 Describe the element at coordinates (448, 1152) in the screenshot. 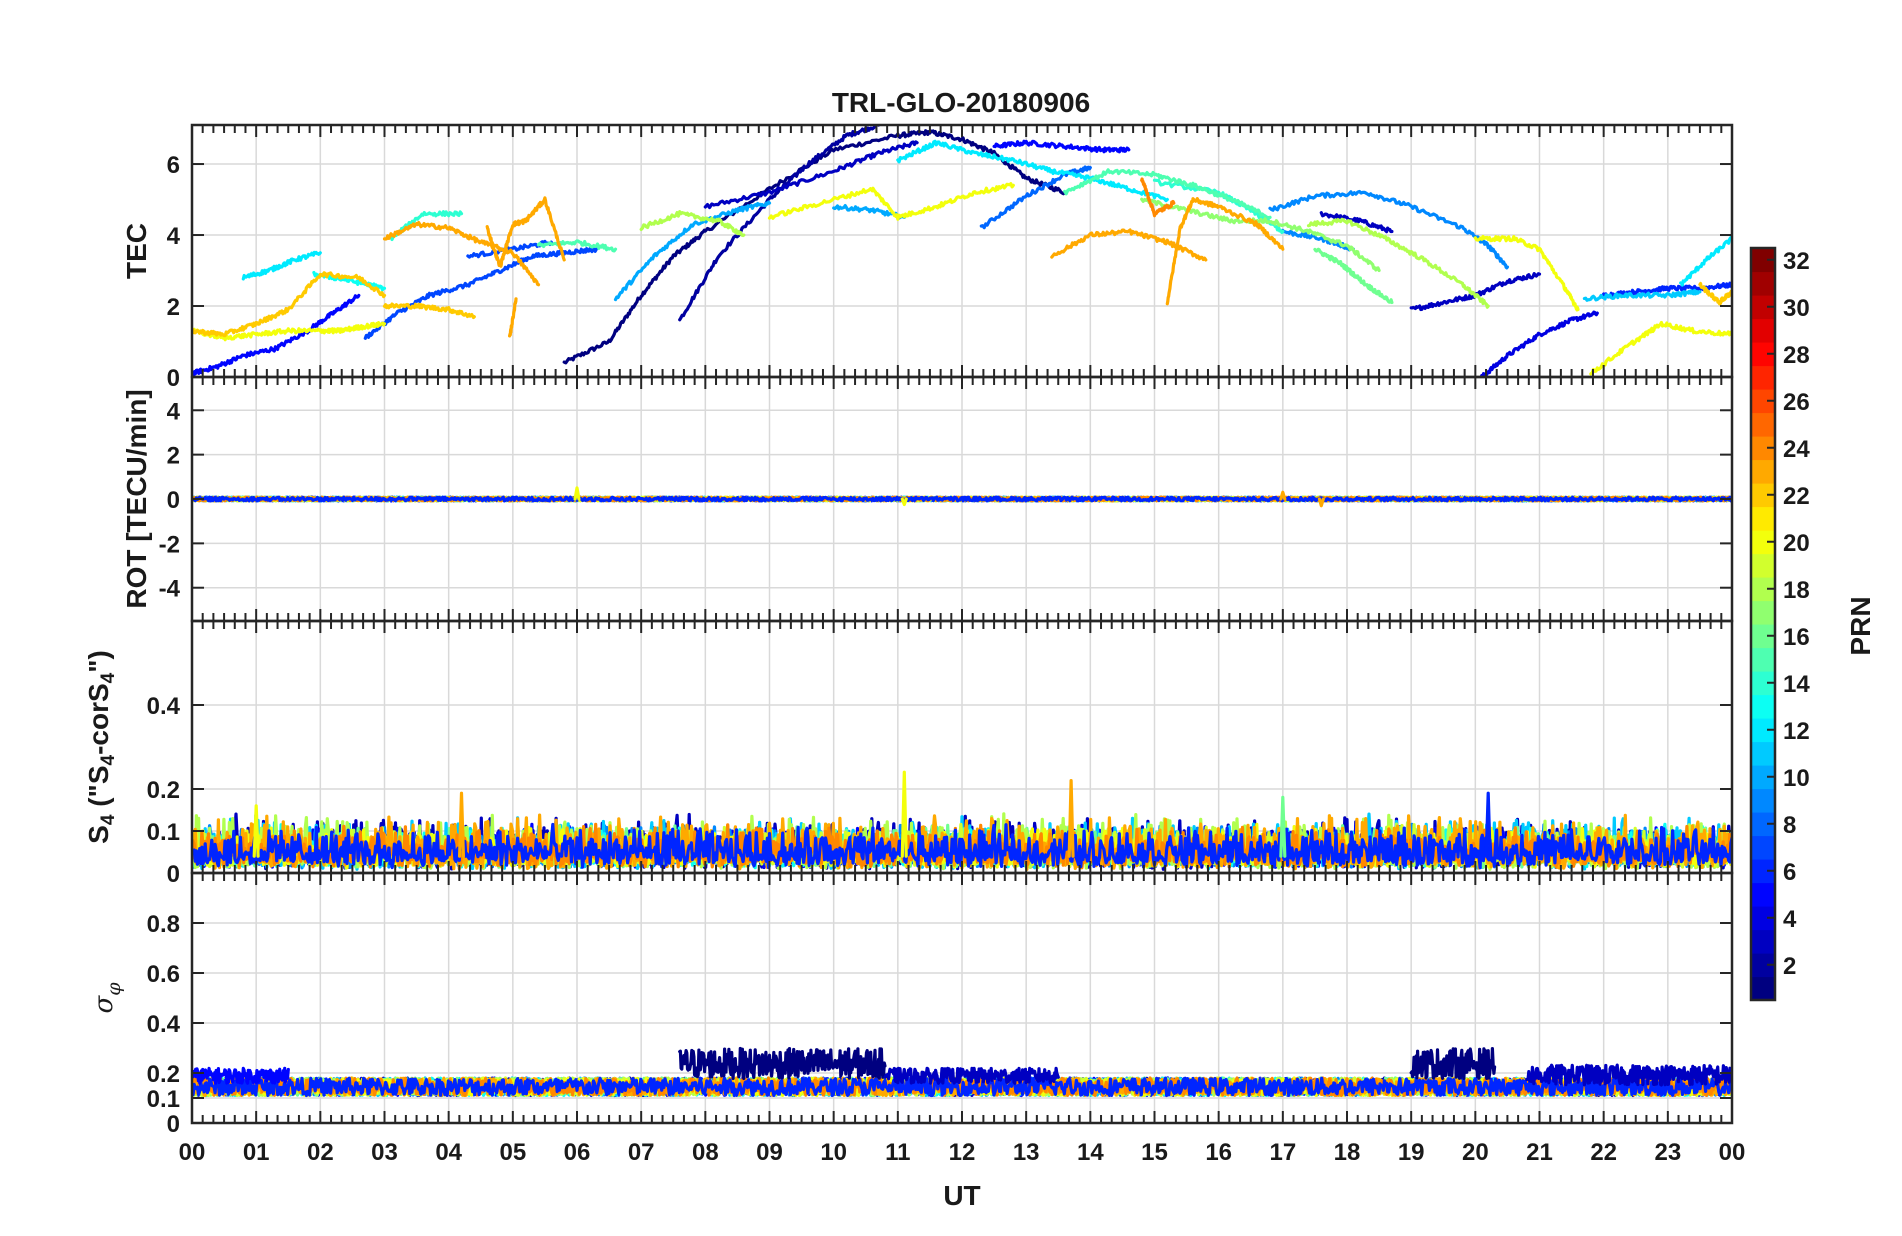

I see `x-tick-label: 04` at that location.